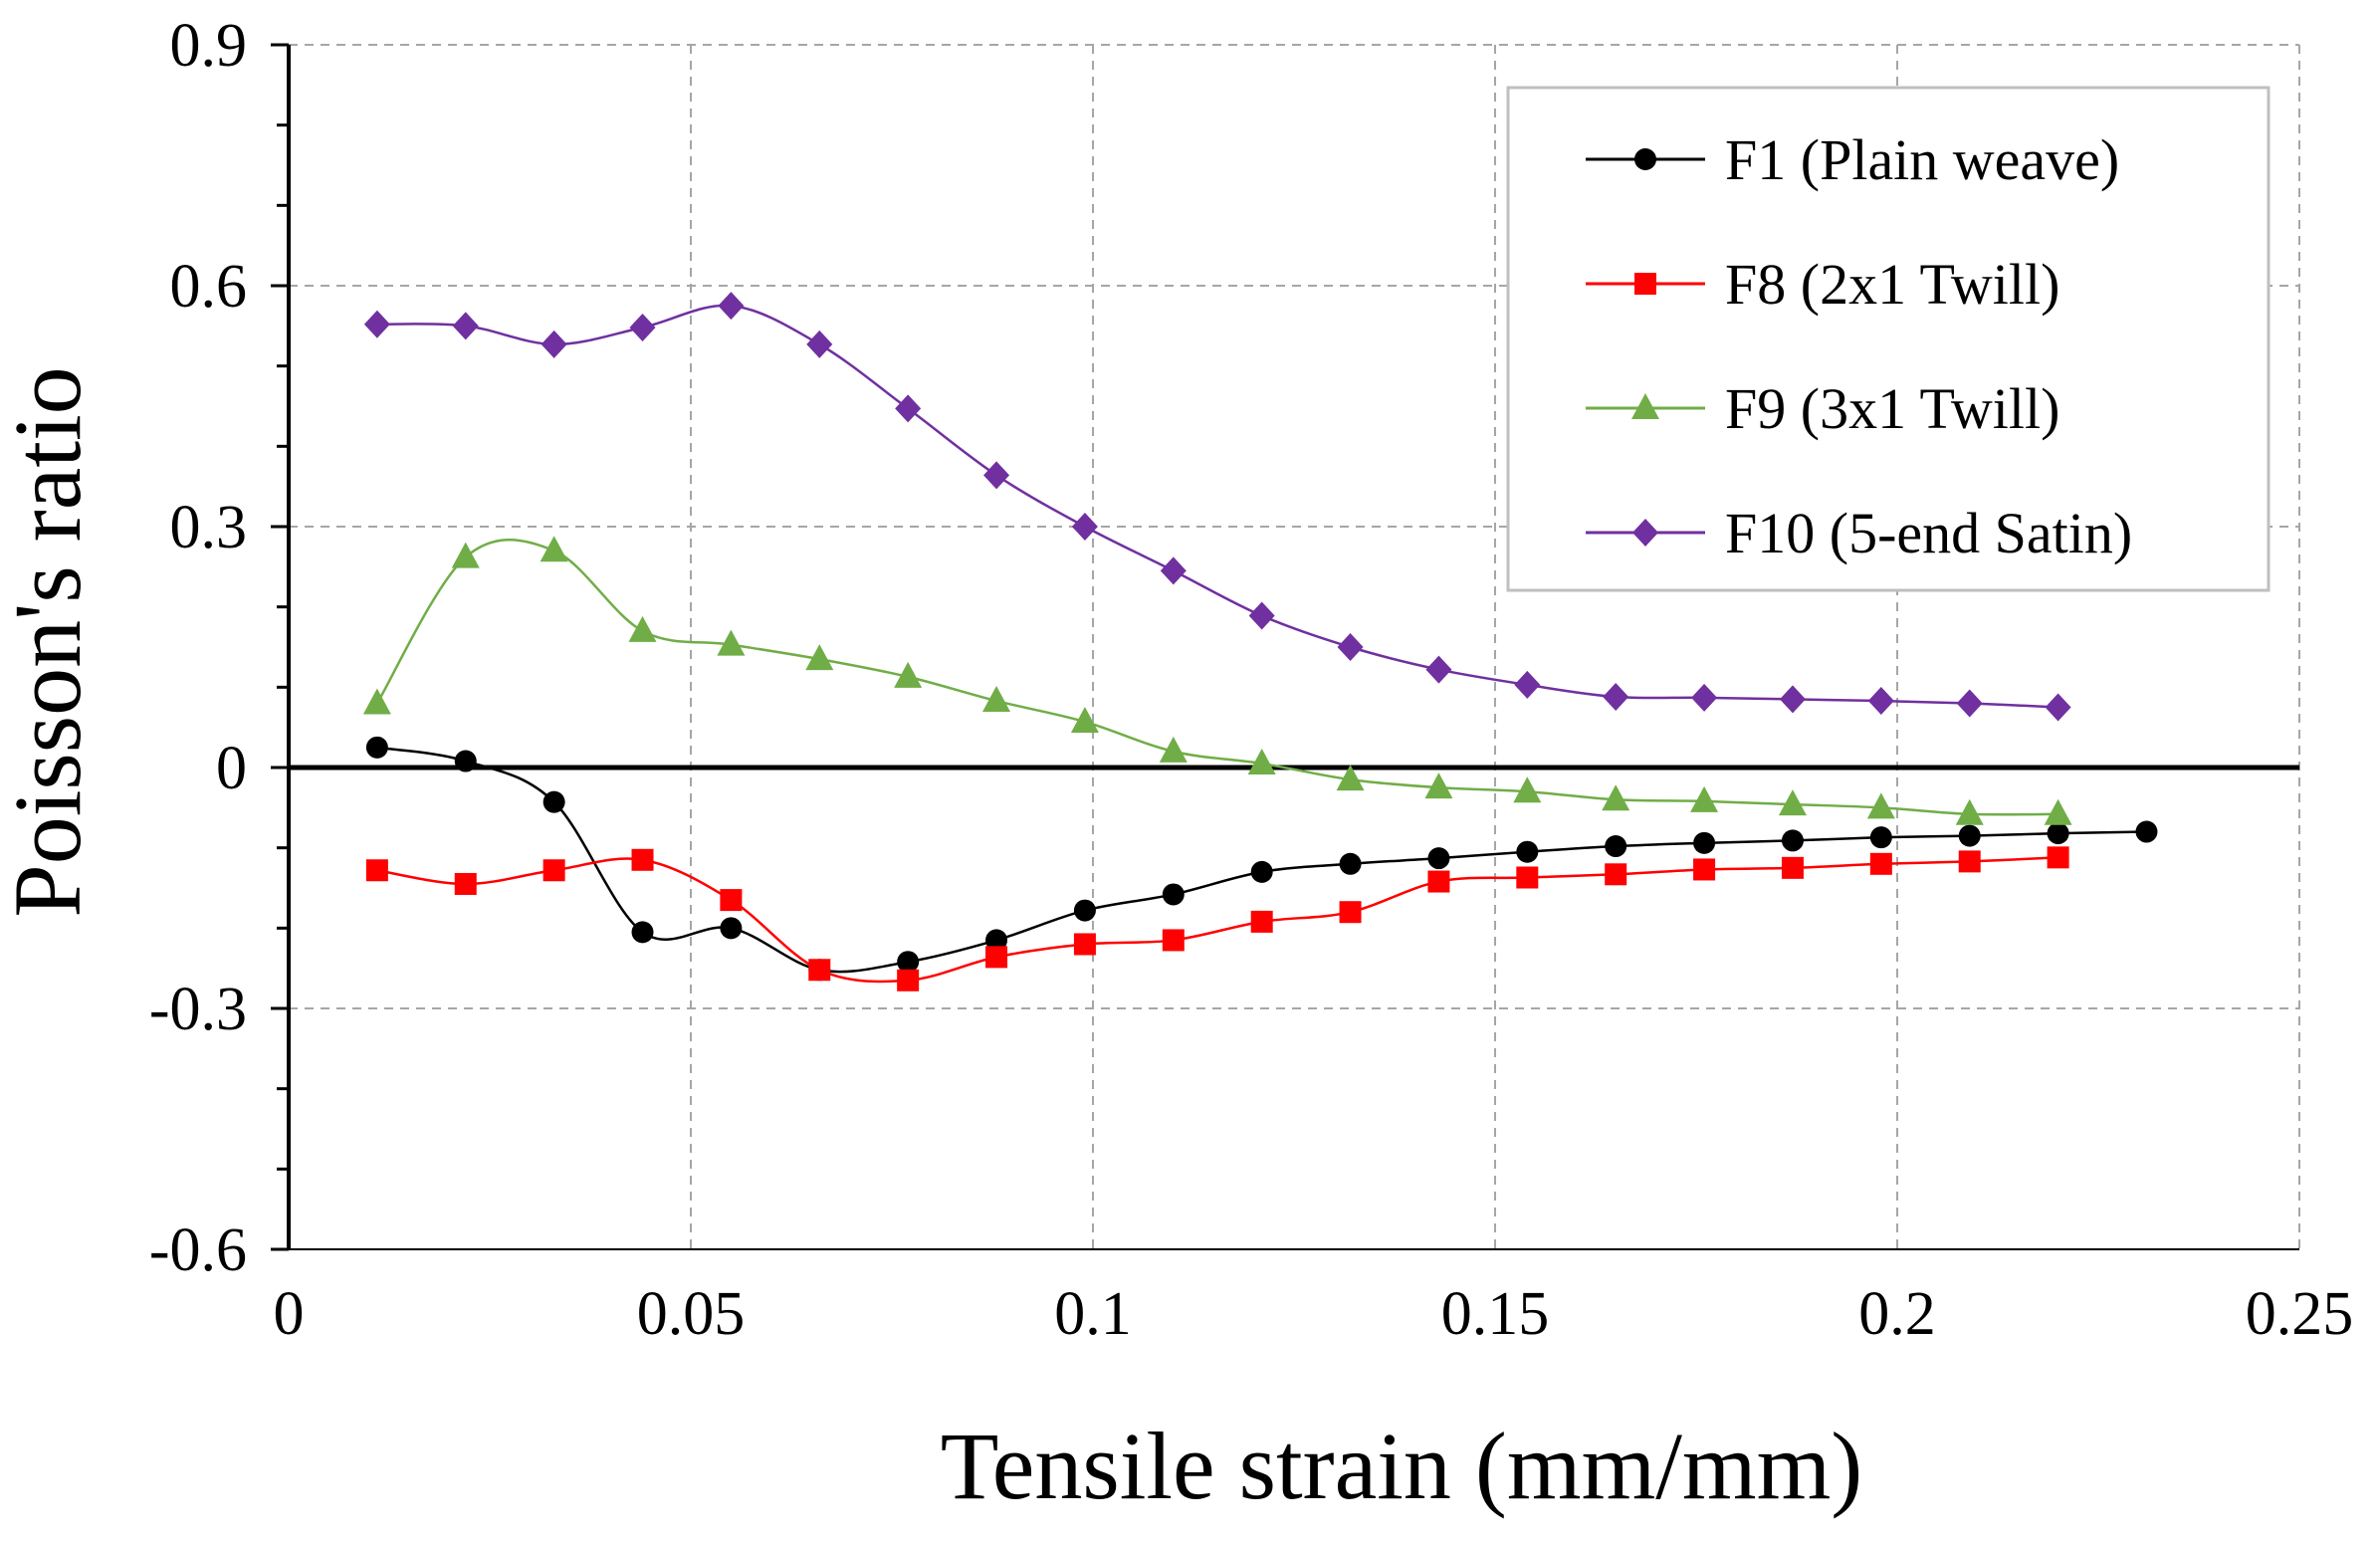  I want to click on legend-entry: F10 (5-end Satin), so click(1859, 533).